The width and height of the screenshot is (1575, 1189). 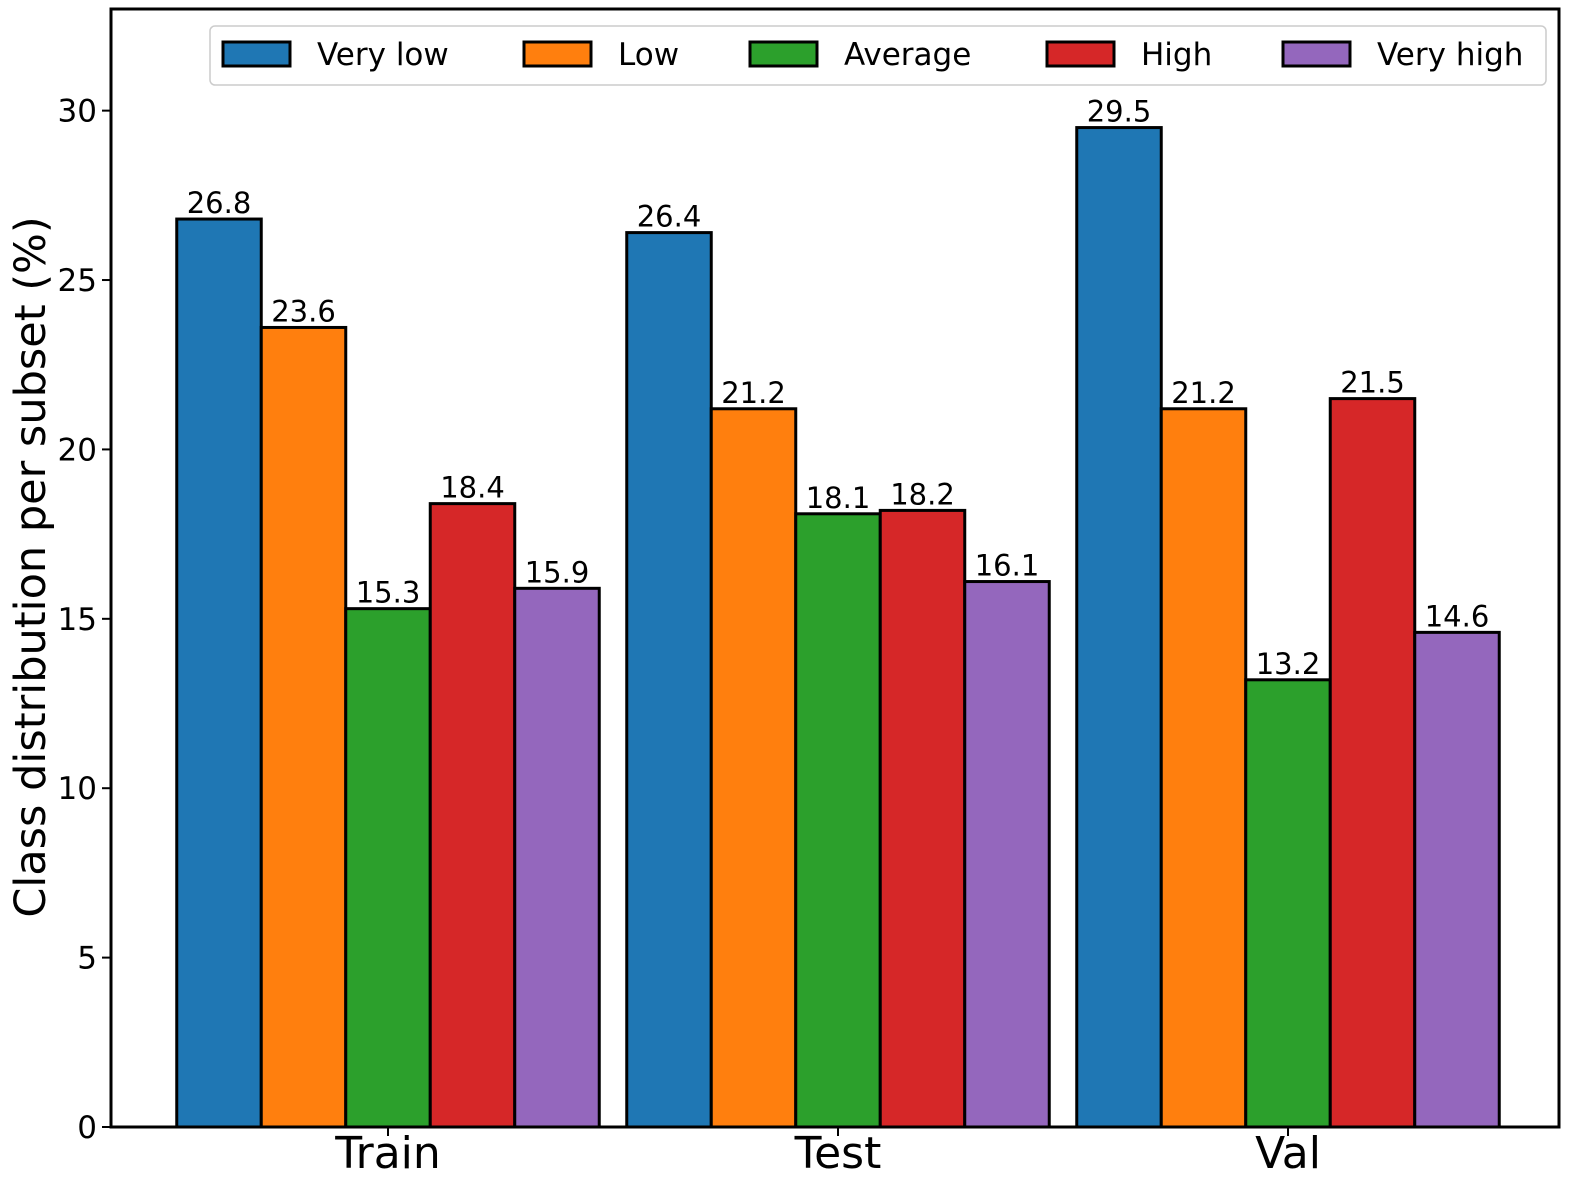 I want to click on bar-val-very-high, so click(x=1457, y=879).